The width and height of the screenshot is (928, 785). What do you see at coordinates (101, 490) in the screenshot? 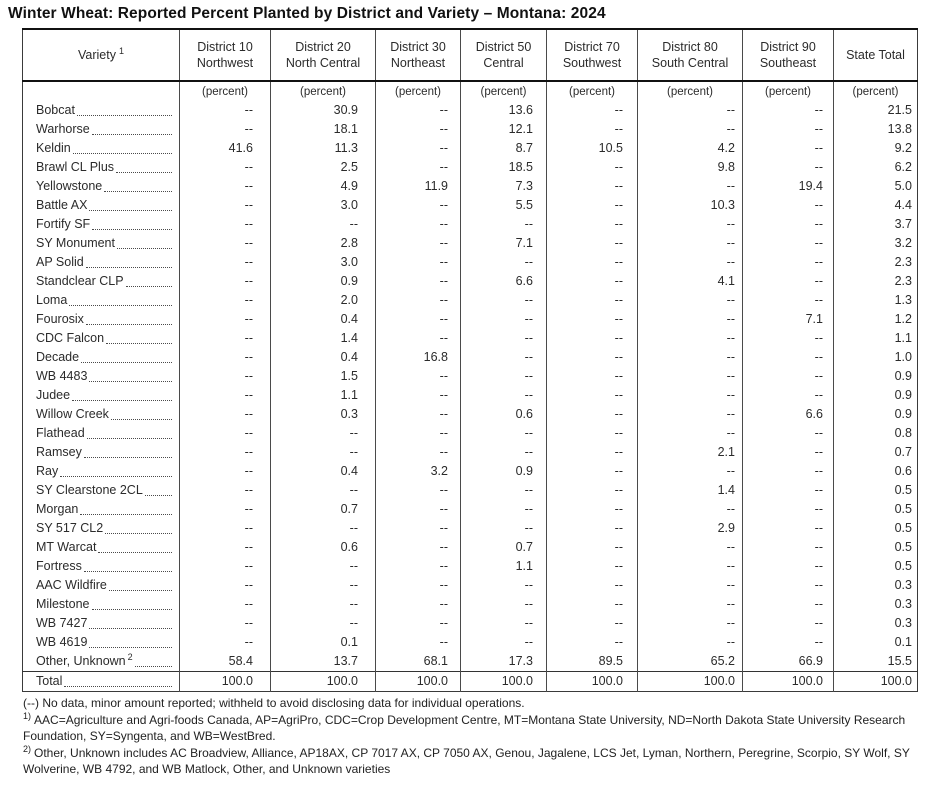
I see `variety-name-cell: SY Clearstone 2CL` at bounding box center [101, 490].